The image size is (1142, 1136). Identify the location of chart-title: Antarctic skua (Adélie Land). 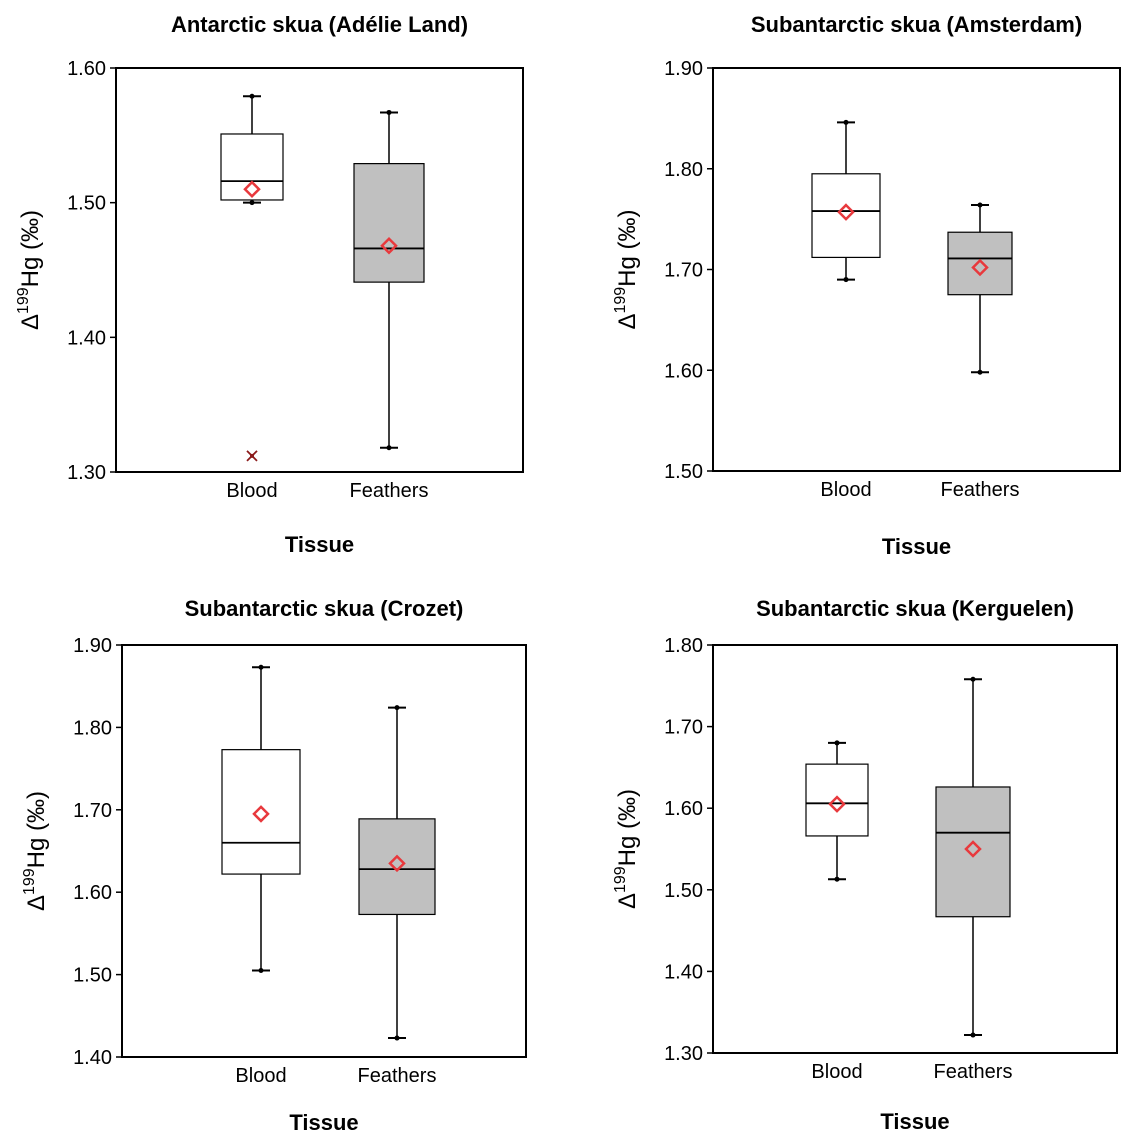
(319, 24).